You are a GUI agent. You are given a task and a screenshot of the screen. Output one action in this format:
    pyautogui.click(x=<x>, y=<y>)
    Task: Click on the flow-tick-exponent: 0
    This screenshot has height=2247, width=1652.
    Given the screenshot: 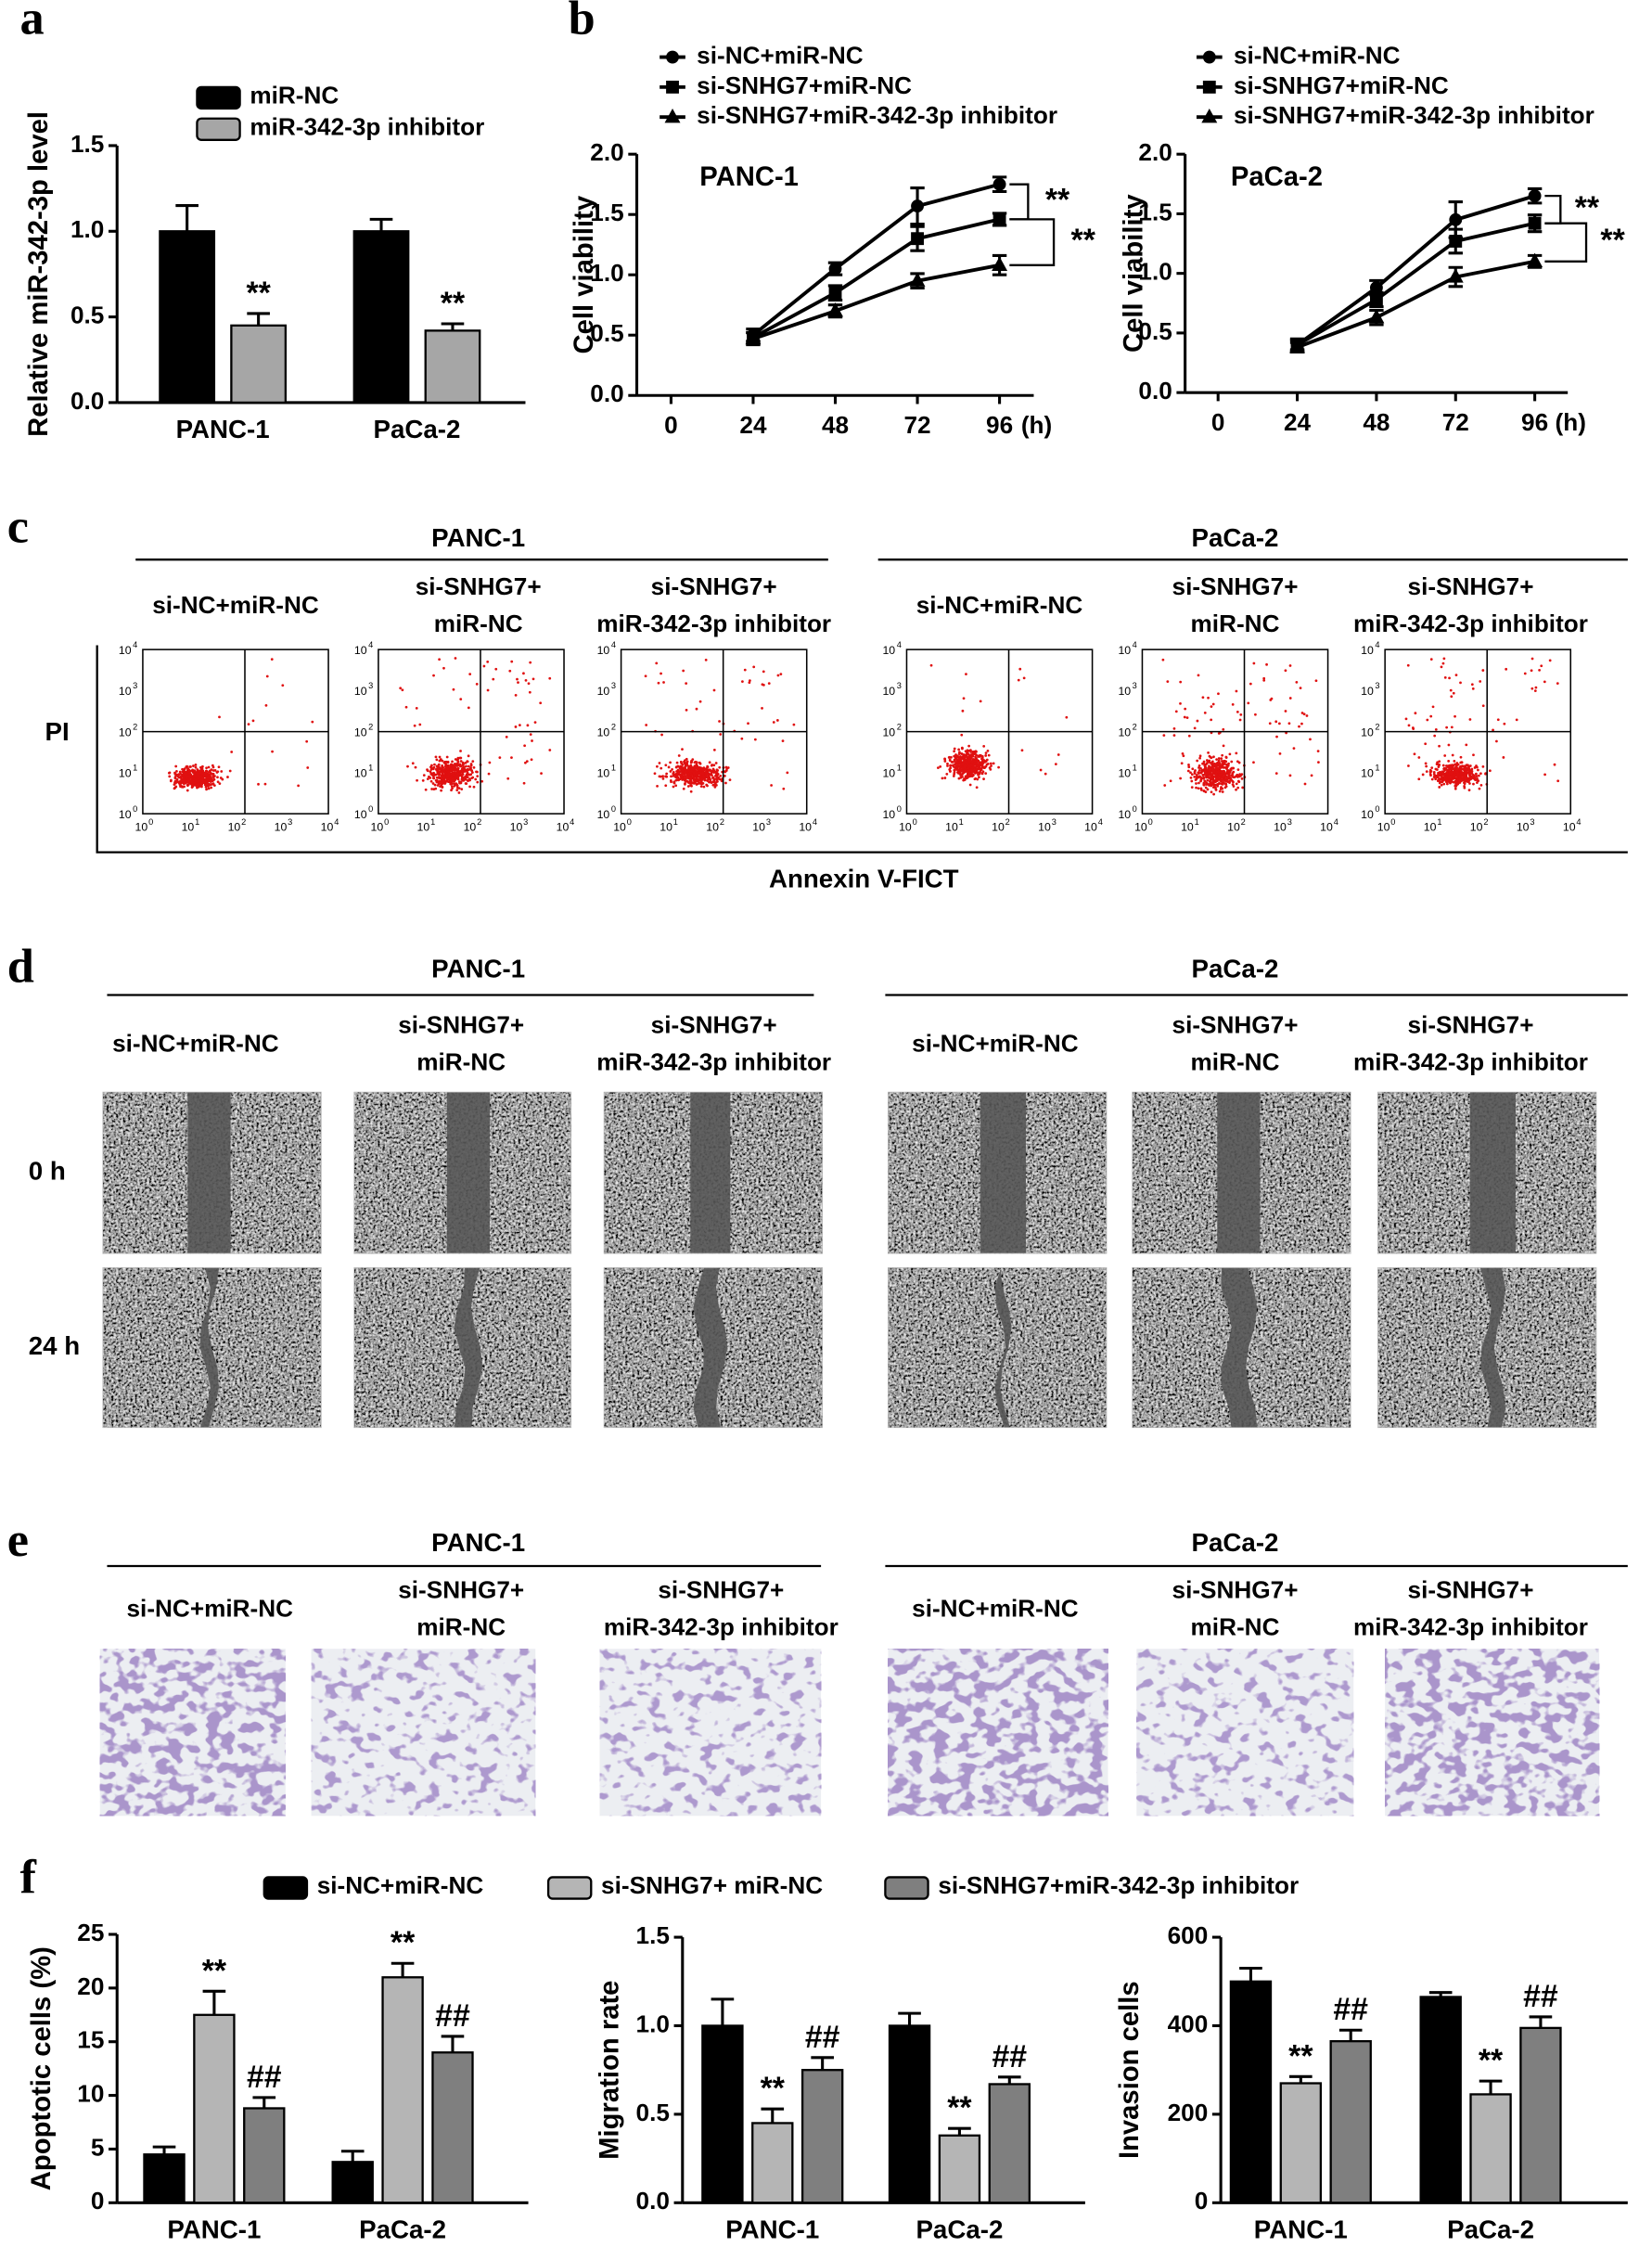 What is the action you would take?
    pyautogui.click(x=1377, y=809)
    